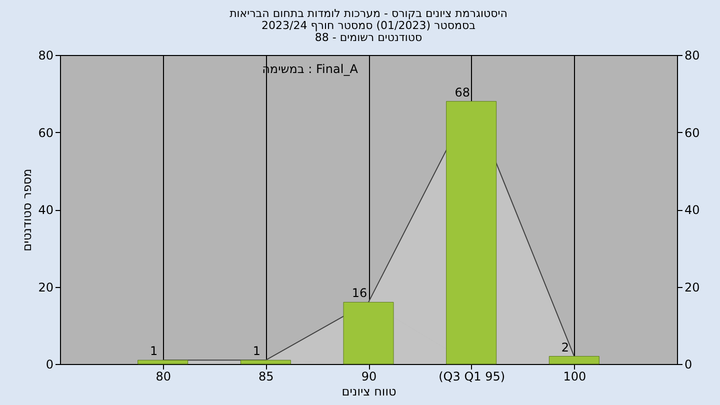 Image resolution: width=720 pixels, height=405 pixels. What do you see at coordinates (266, 377) in the screenshot?
I see `x-tick-label: 85` at bounding box center [266, 377].